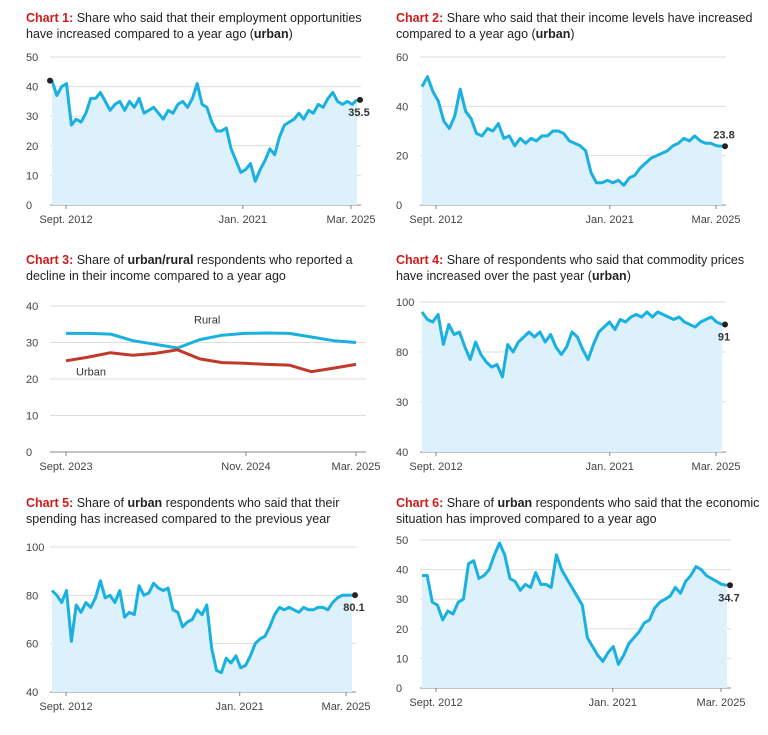  Describe the element at coordinates (402, 58) in the screenshot. I see `y-tick-label: 60` at that location.